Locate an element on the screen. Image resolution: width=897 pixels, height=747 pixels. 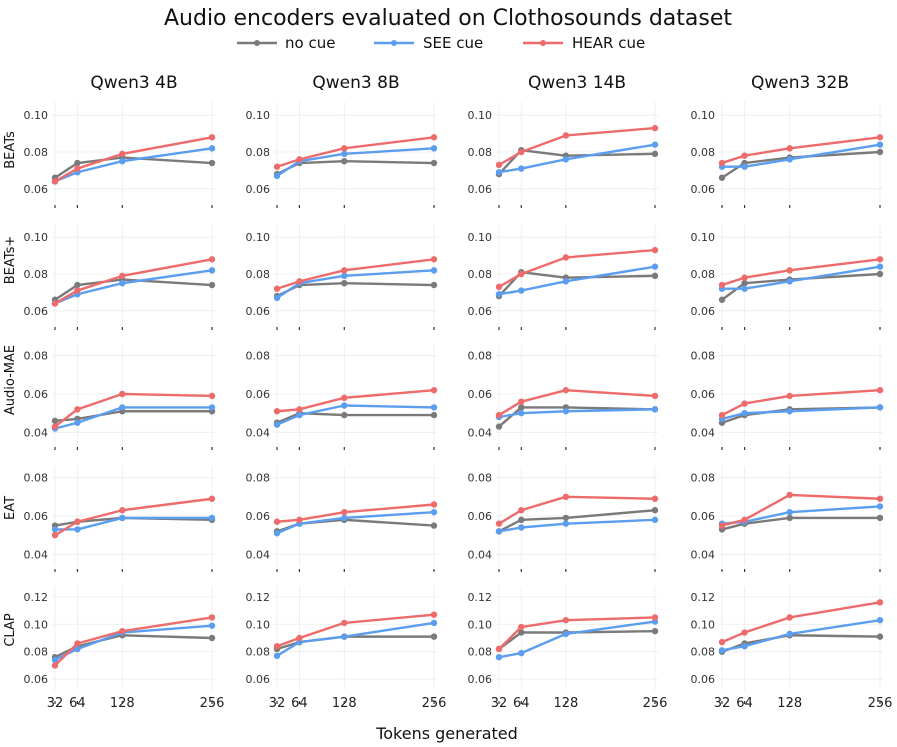
panel-audio-mae-qwen3-4b: 0.04 0.06 0.08 is located at coordinates (120, 397).